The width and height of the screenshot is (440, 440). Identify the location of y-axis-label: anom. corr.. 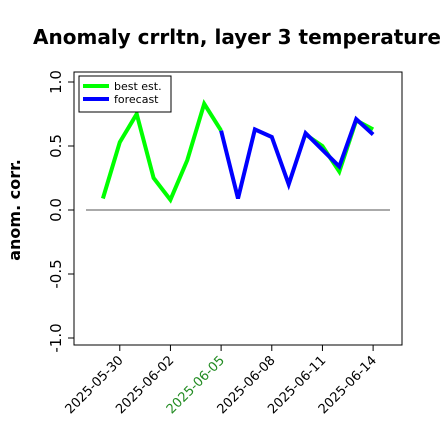
(14, 210).